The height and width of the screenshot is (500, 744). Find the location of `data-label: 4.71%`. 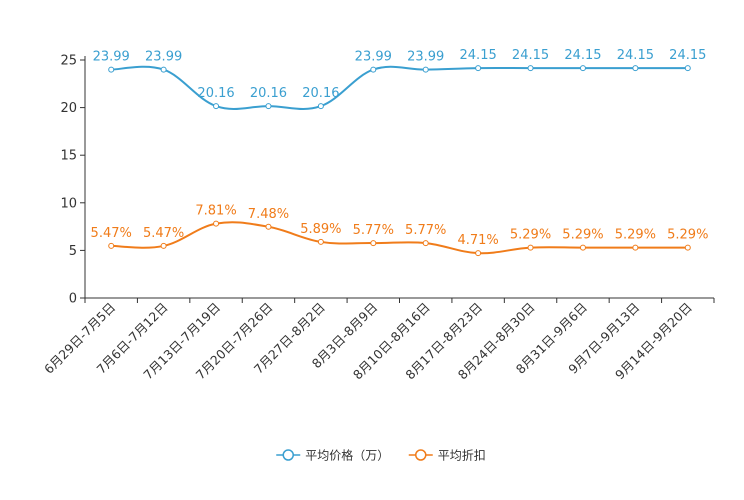

data-label: 4.71% is located at coordinates (477, 240).